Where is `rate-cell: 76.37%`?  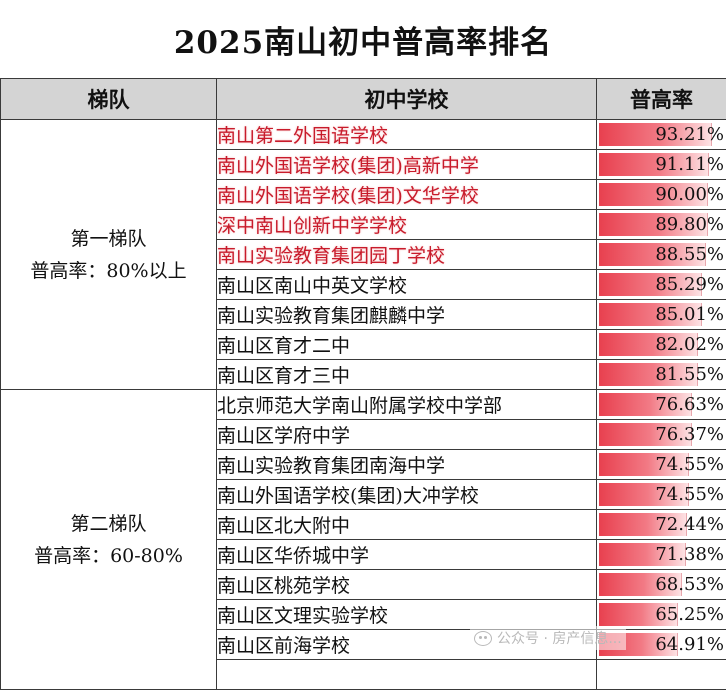
rate-cell: 76.37% is located at coordinates (661, 435).